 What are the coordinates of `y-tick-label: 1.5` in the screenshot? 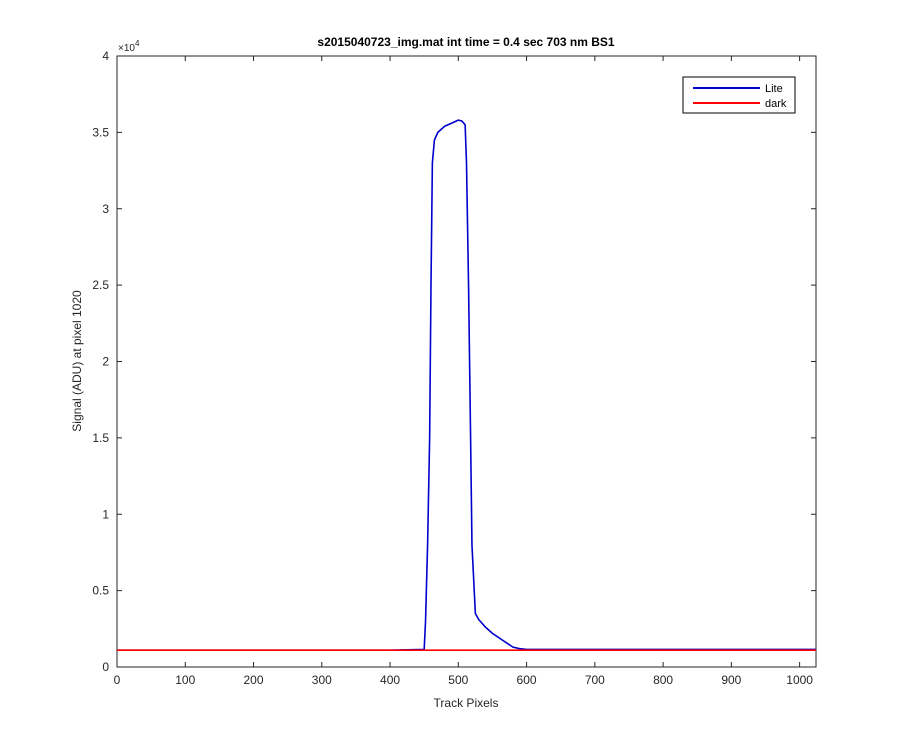 It's located at (100, 438).